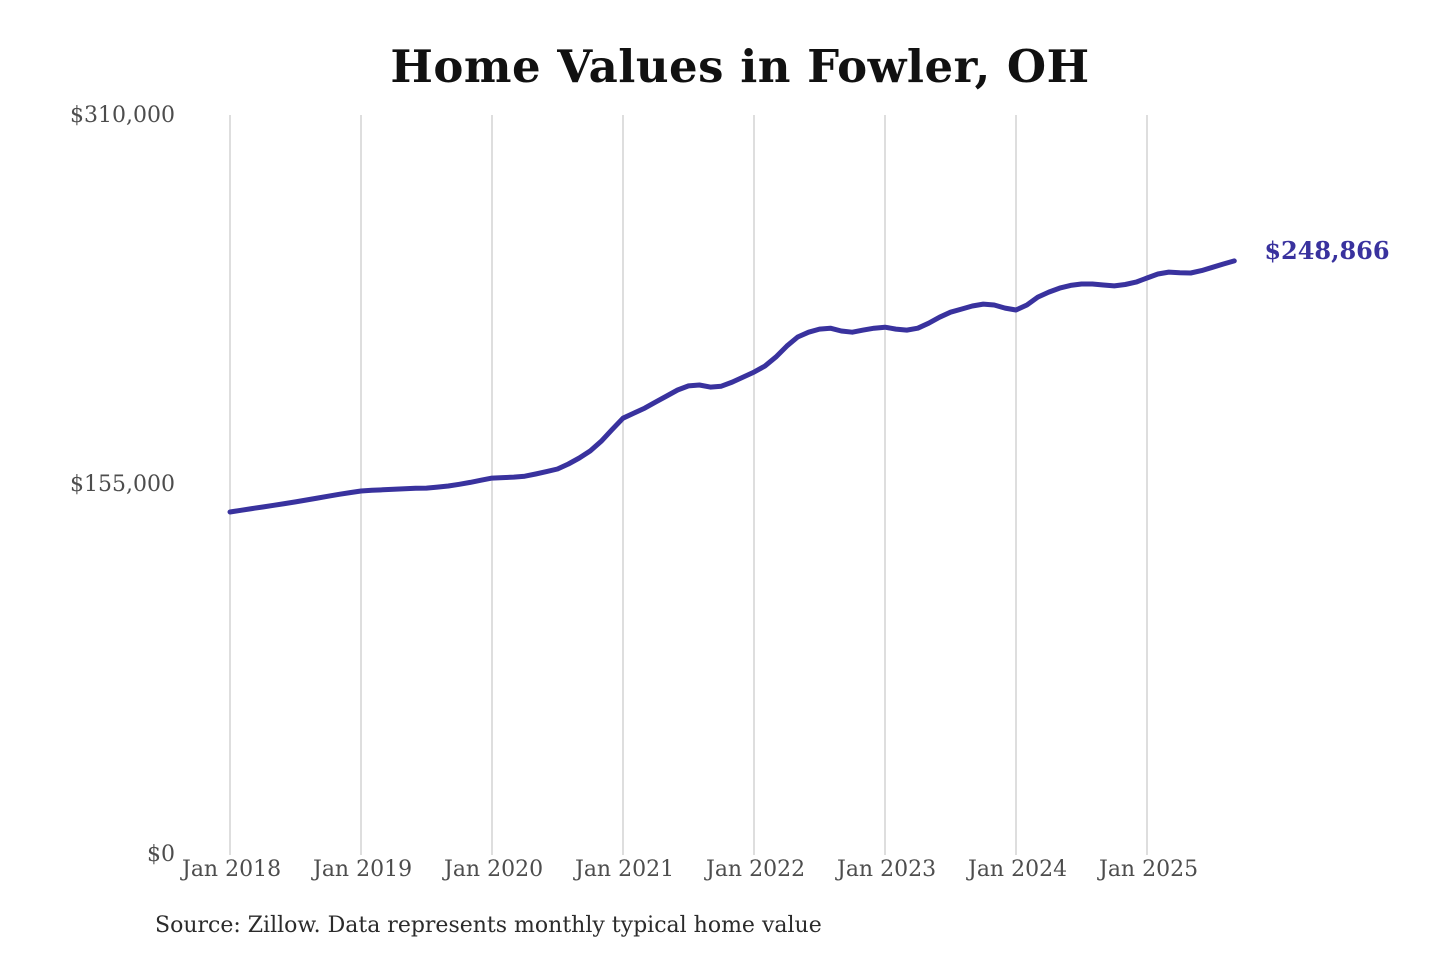  Describe the element at coordinates (1327, 250) in the screenshot. I see `end-value-label: $248,866` at that location.